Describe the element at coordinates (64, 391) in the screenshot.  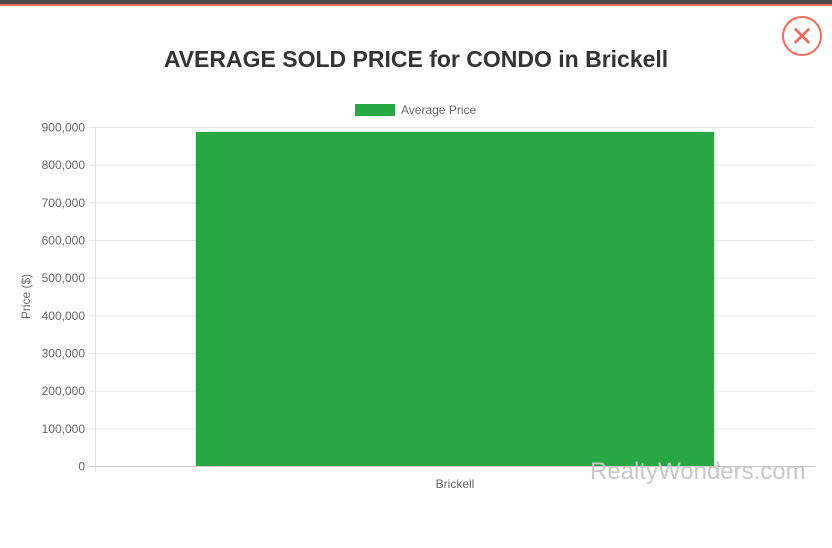
I see `y-tick-label: 200,000` at that location.